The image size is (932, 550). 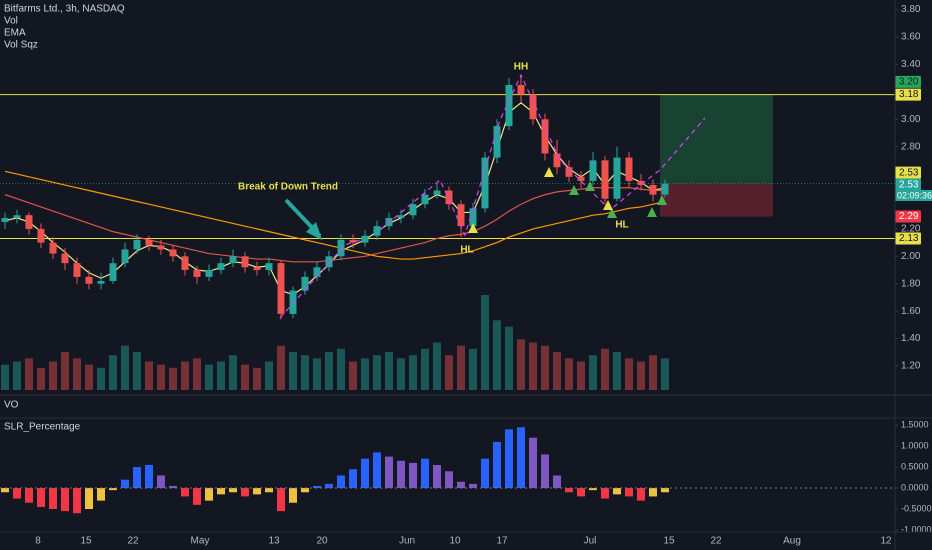 I want to click on y-tick-label: 1.80, so click(x=911, y=283).